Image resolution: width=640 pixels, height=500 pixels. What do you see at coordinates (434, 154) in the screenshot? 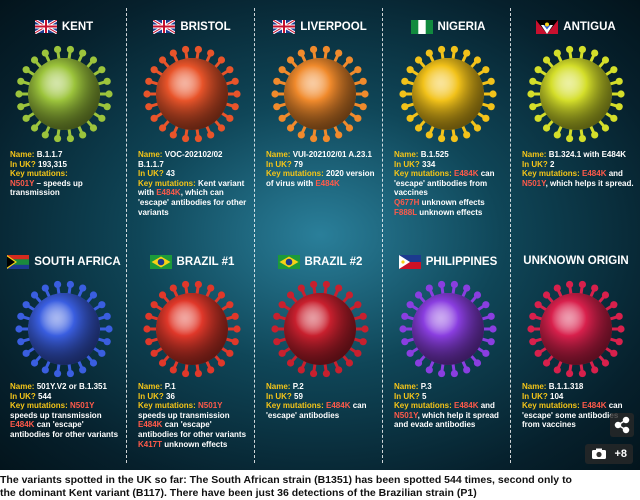
I see `detail-text: B.1.525` at bounding box center [434, 154].